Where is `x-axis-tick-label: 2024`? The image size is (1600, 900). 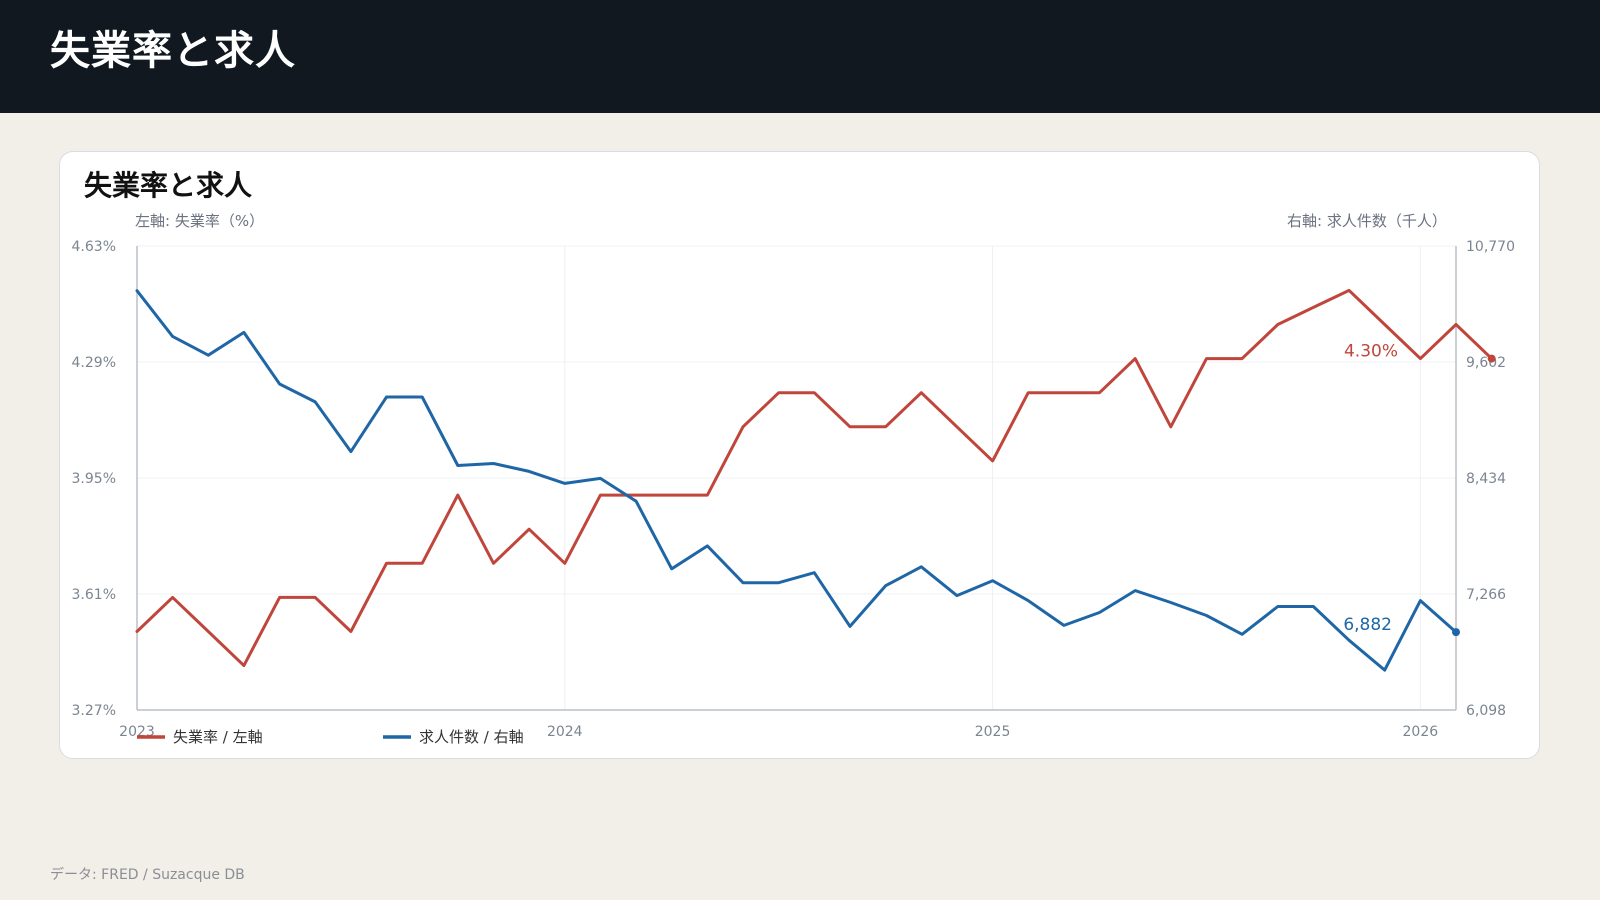
x-axis-tick-label: 2024 is located at coordinates (565, 732).